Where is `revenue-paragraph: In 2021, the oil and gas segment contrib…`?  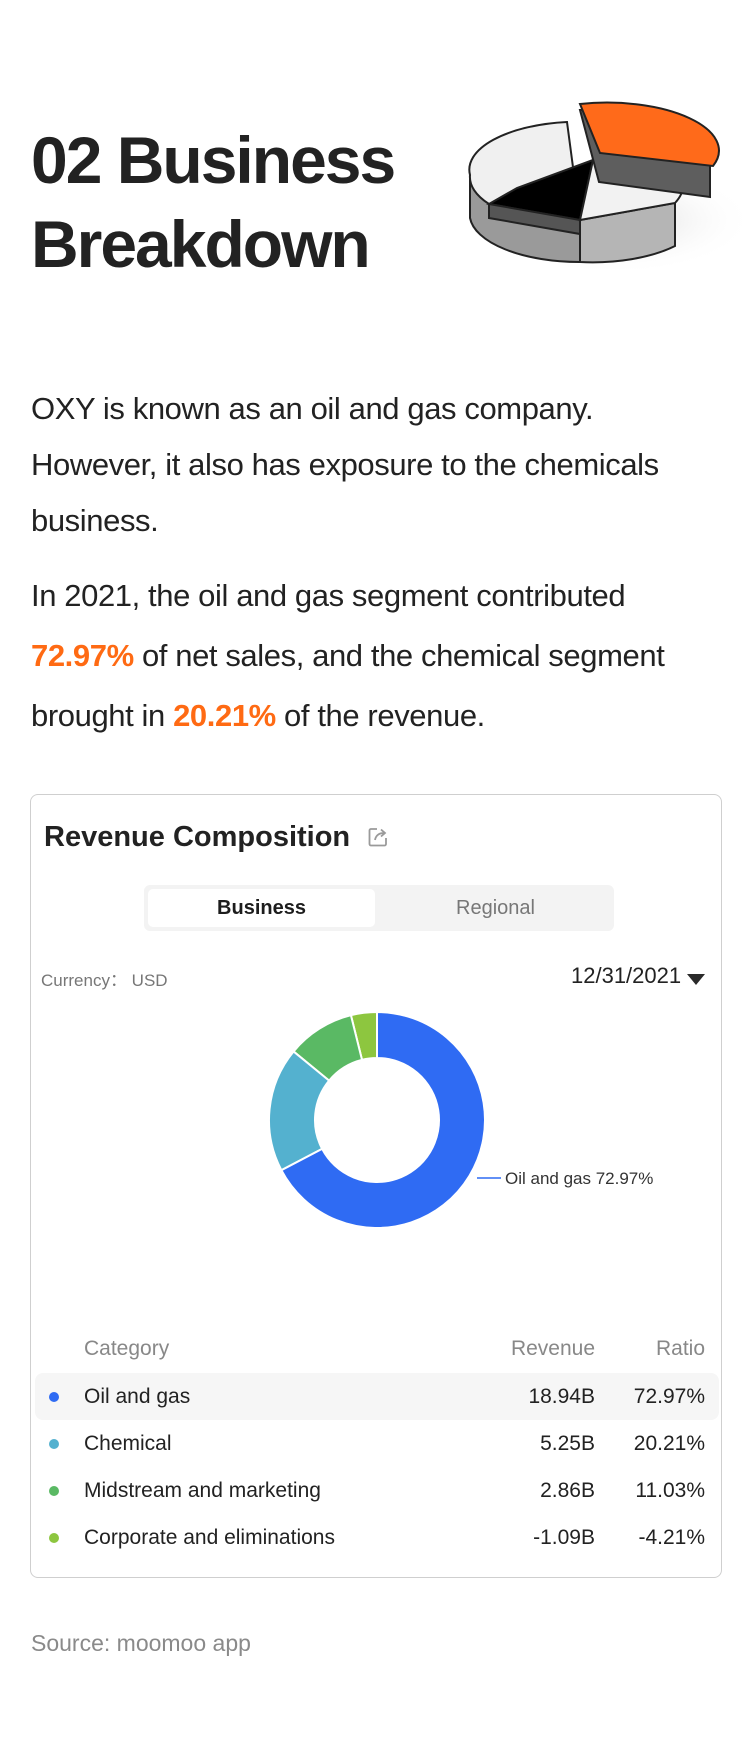
revenue-paragraph: In 2021, the oil and gas segment contrib… is located at coordinates (376, 656).